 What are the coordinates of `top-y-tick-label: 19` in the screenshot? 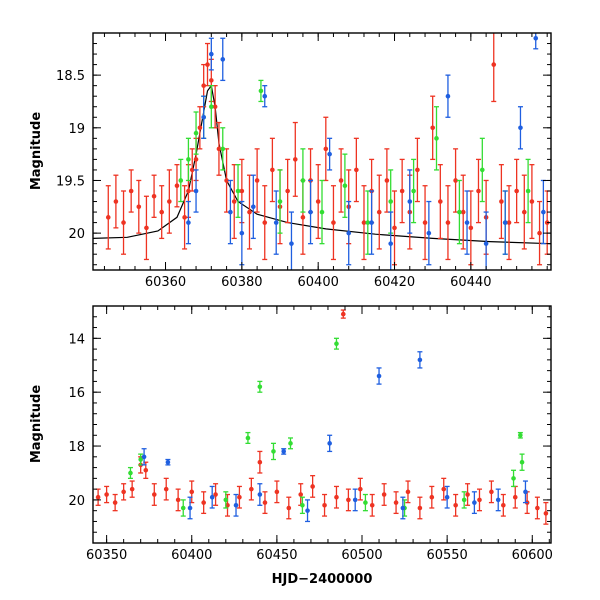 It's located at (76, 129).